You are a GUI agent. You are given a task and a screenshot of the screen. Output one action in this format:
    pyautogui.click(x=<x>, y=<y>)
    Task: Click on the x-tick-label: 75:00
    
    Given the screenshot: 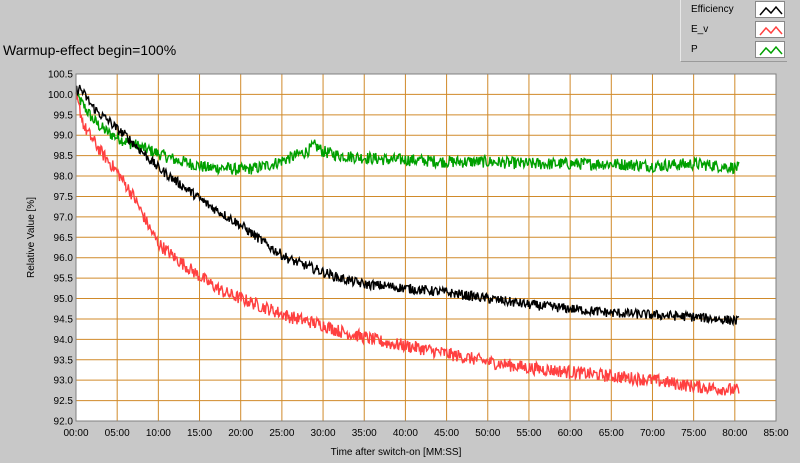 What is the action you would take?
    pyautogui.click(x=693, y=433)
    